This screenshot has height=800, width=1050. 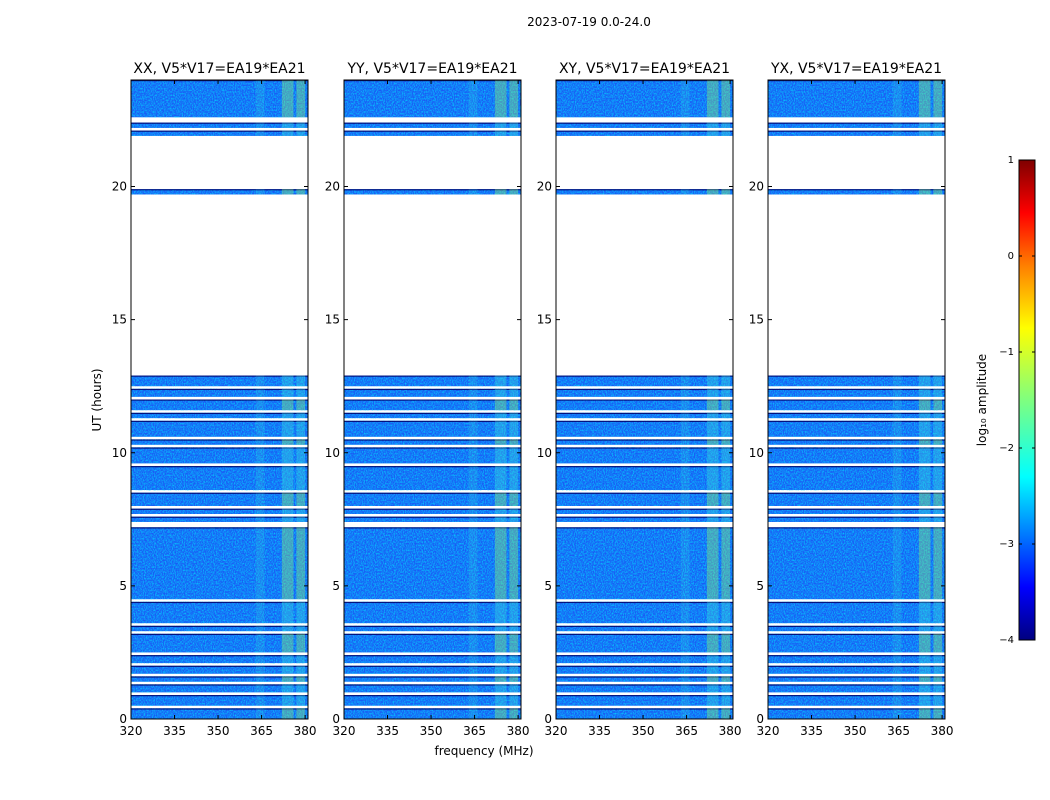 I want to click on y-tick-label: 15, so click(x=332, y=320).